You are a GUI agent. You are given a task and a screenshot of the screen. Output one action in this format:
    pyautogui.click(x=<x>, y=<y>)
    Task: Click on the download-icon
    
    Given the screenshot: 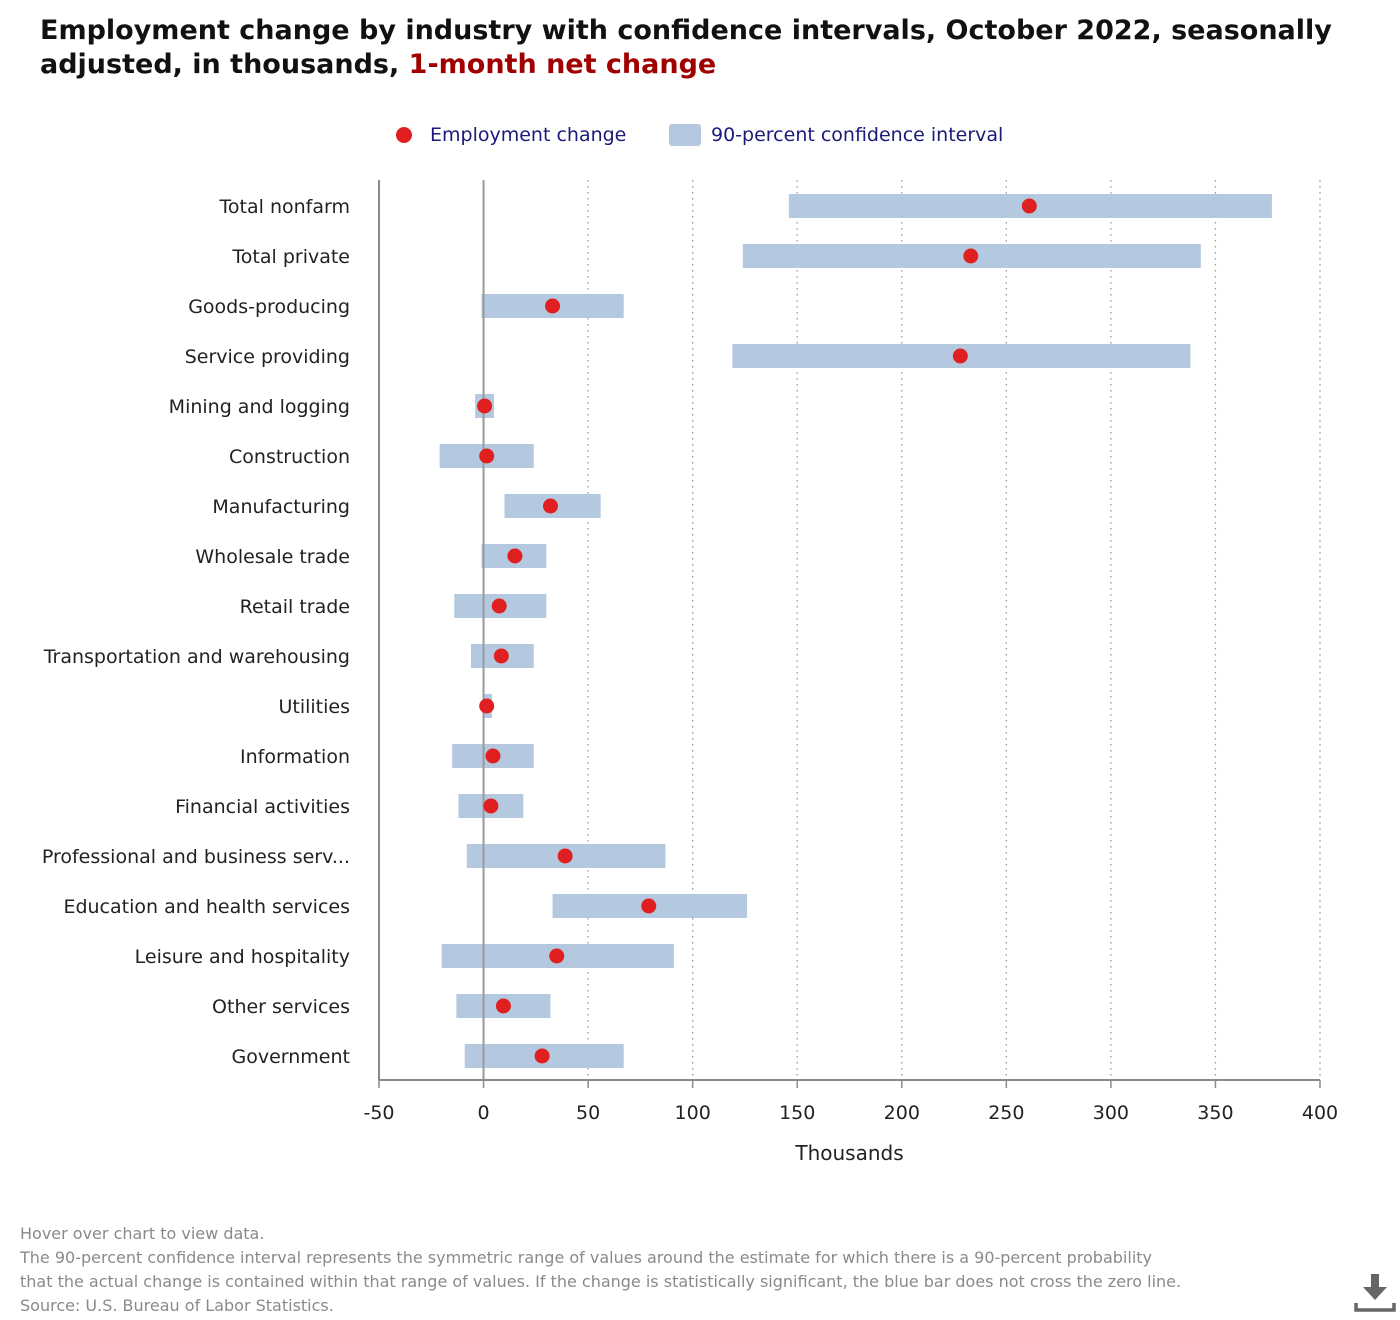 What is the action you would take?
    pyautogui.click(x=1375, y=1293)
    